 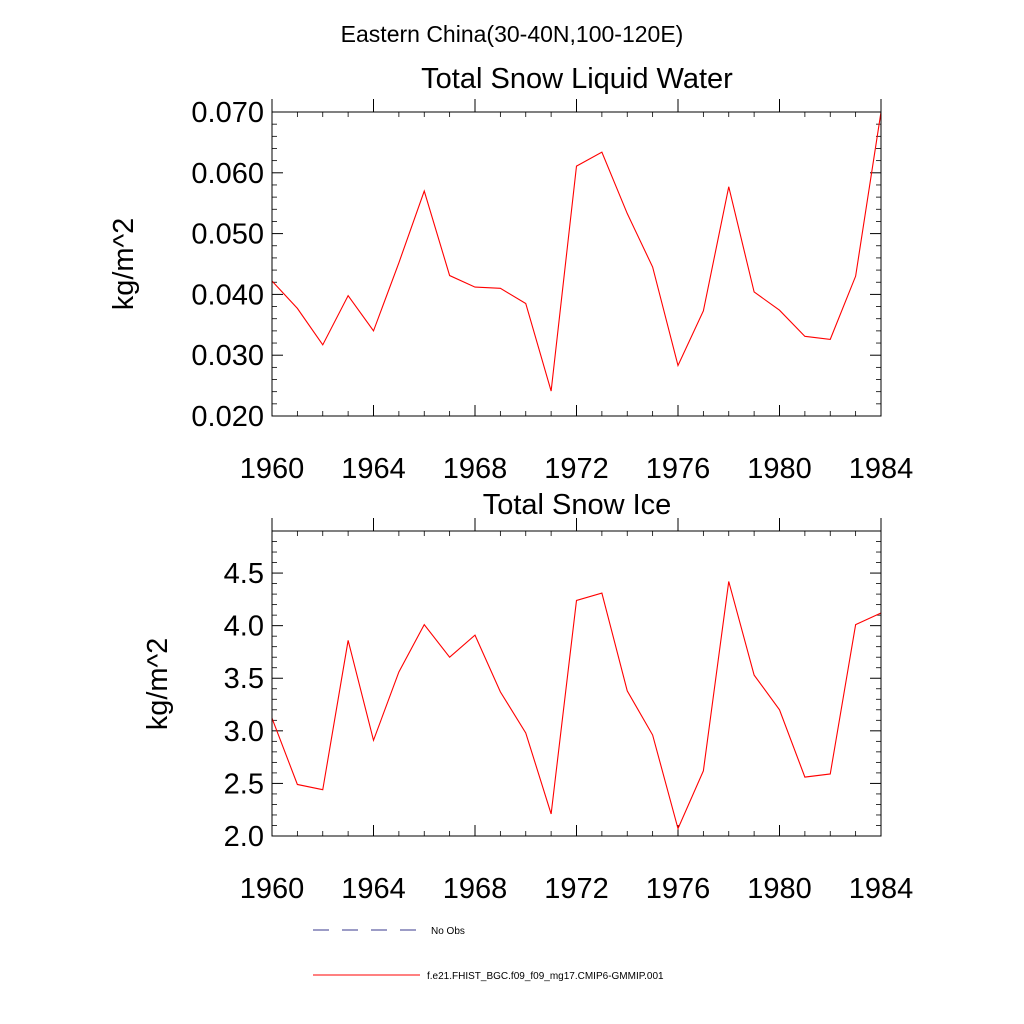 I want to click on y-tick-labels: 2.0 2.5 3.0 3.5 4.0 4.5, so click(x=244, y=705).